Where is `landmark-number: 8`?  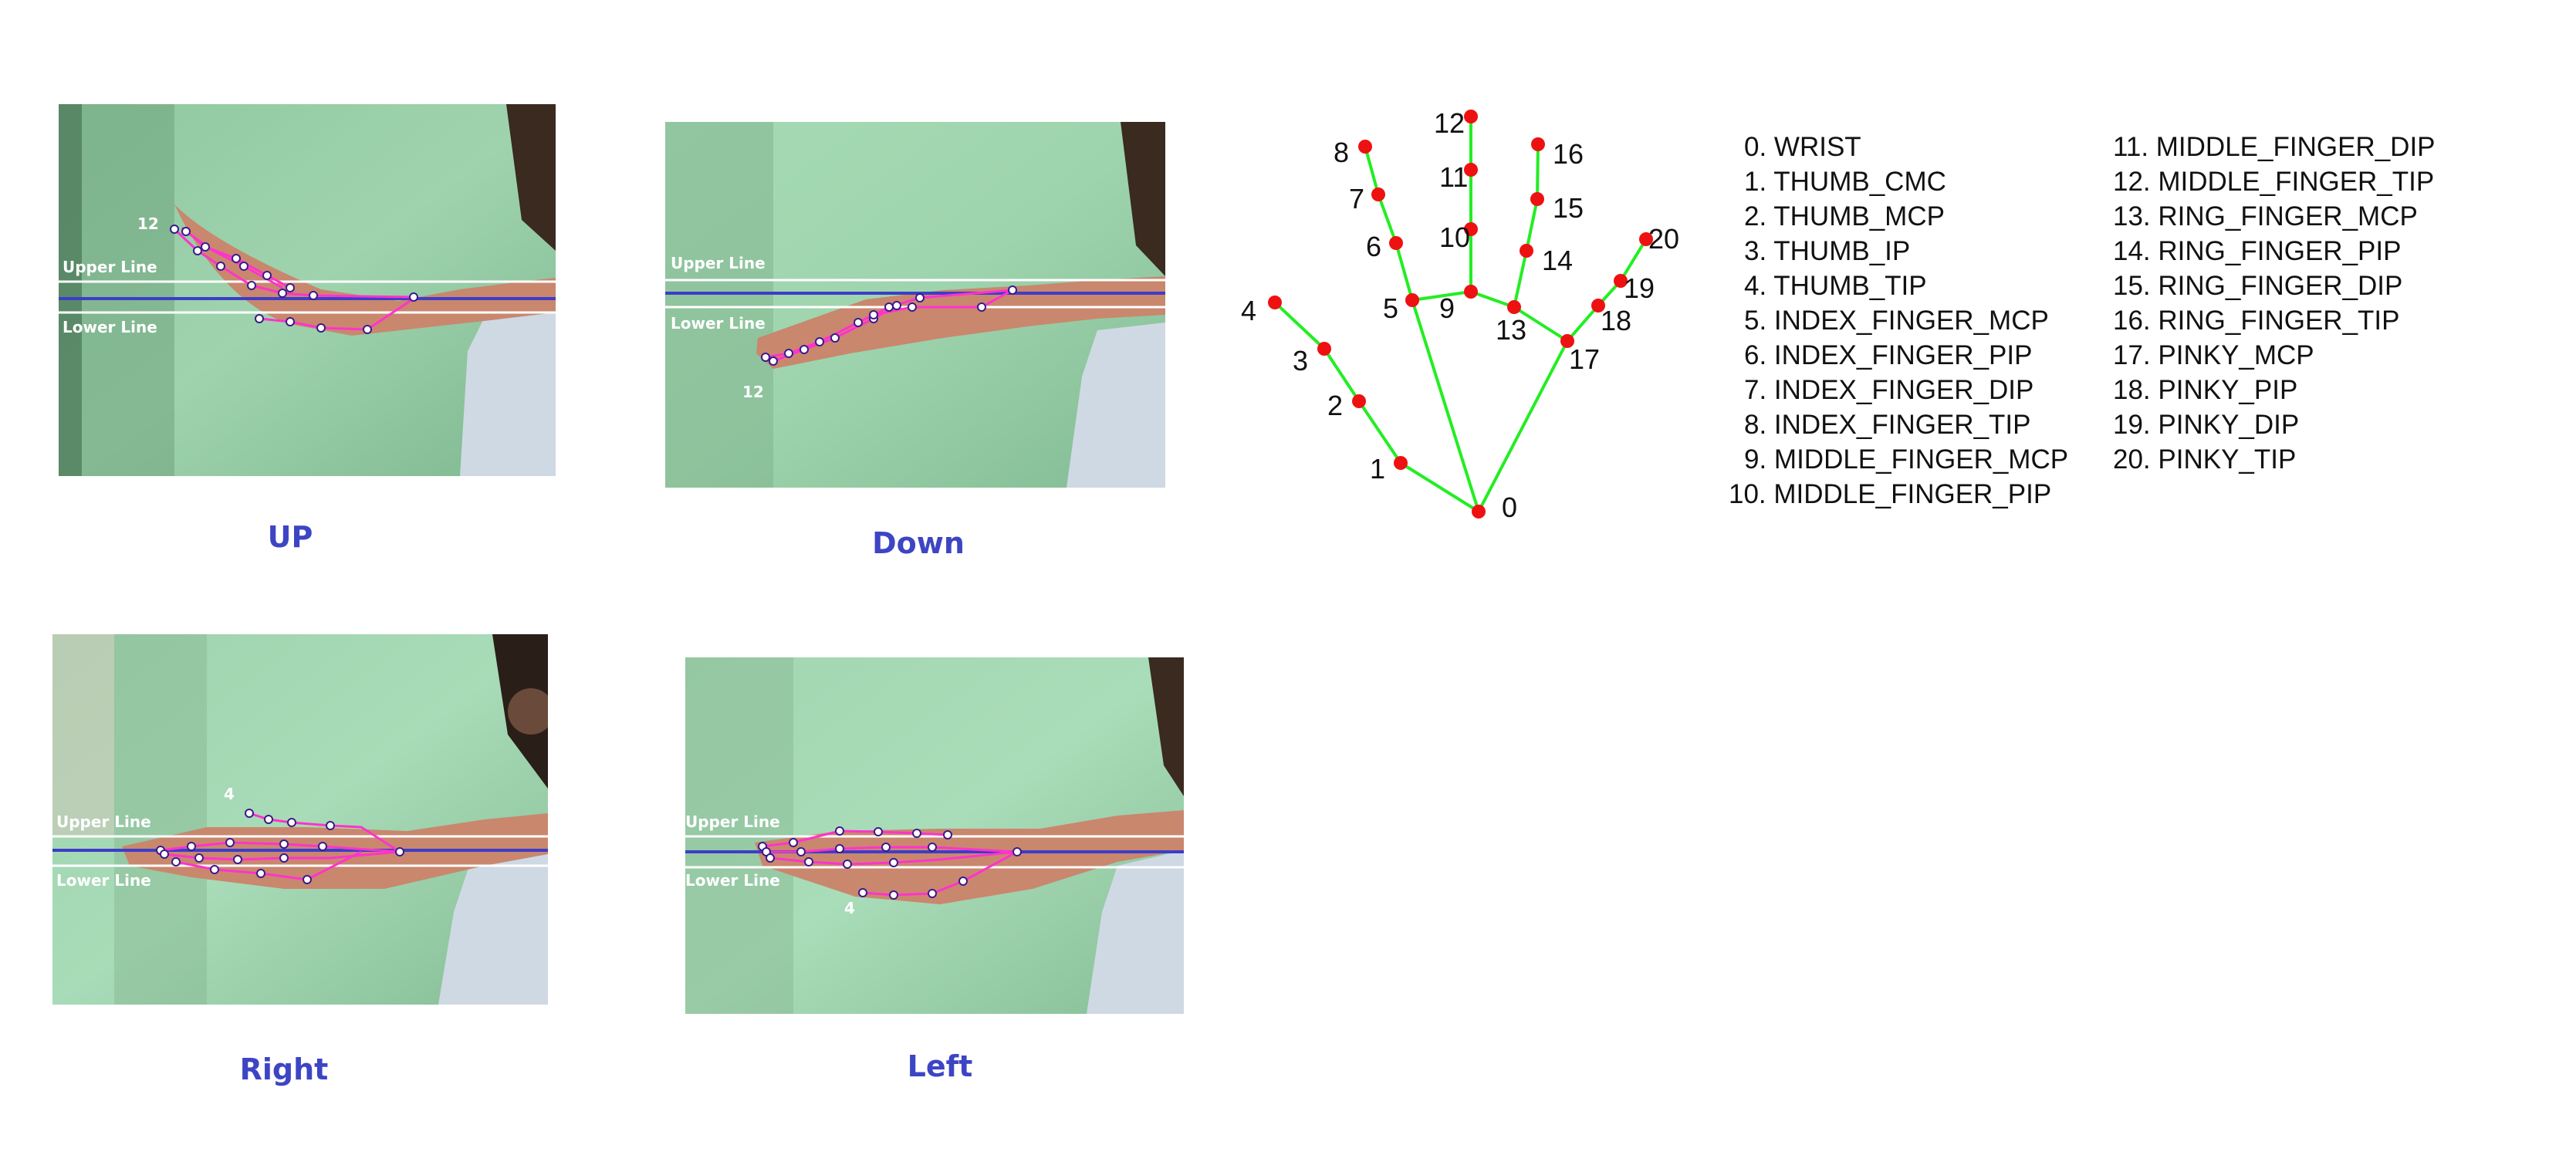 landmark-number: 8 is located at coordinates (1341, 152).